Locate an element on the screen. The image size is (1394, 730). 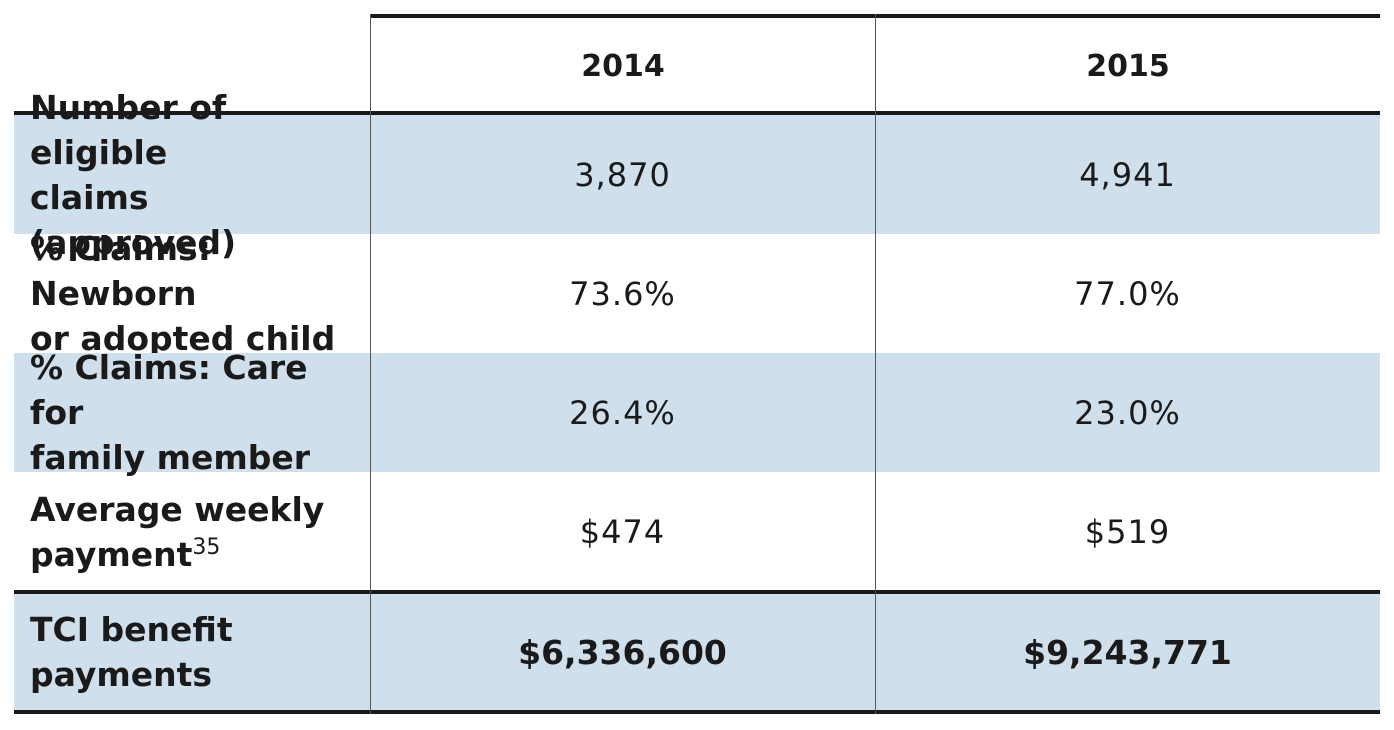
cell-2014: $474 is located at coordinates (622, 531).